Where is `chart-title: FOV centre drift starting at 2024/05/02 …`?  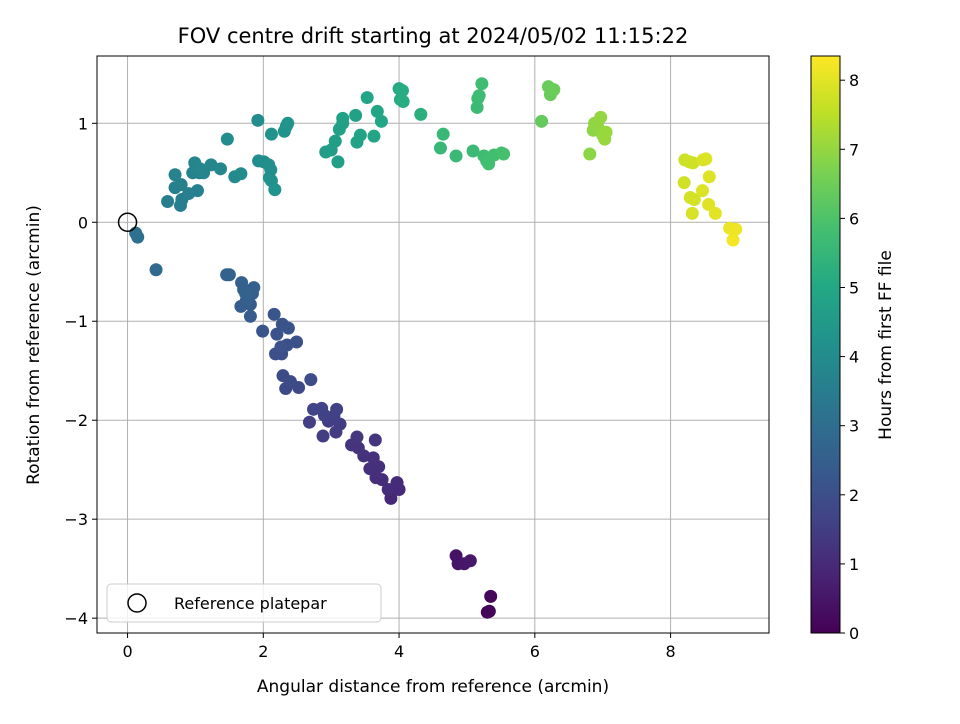 chart-title: FOV centre drift starting at 2024/05/02 … is located at coordinates (433, 36).